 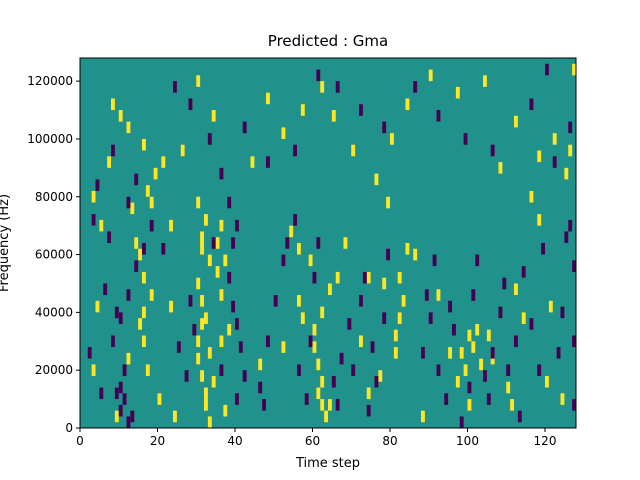 What do you see at coordinates (69, 428) in the screenshot?
I see `y-tick-label: 0` at bounding box center [69, 428].